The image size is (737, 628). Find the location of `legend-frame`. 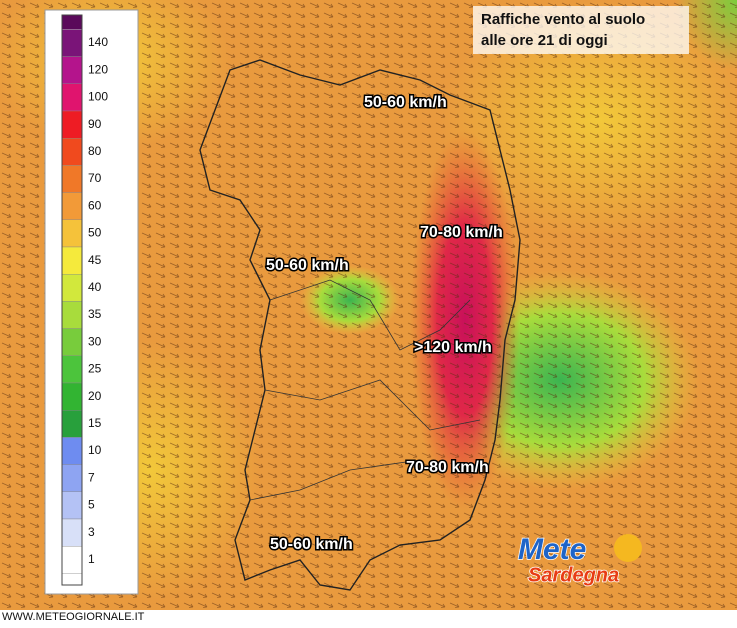

legend-frame is located at coordinates (72, 300).